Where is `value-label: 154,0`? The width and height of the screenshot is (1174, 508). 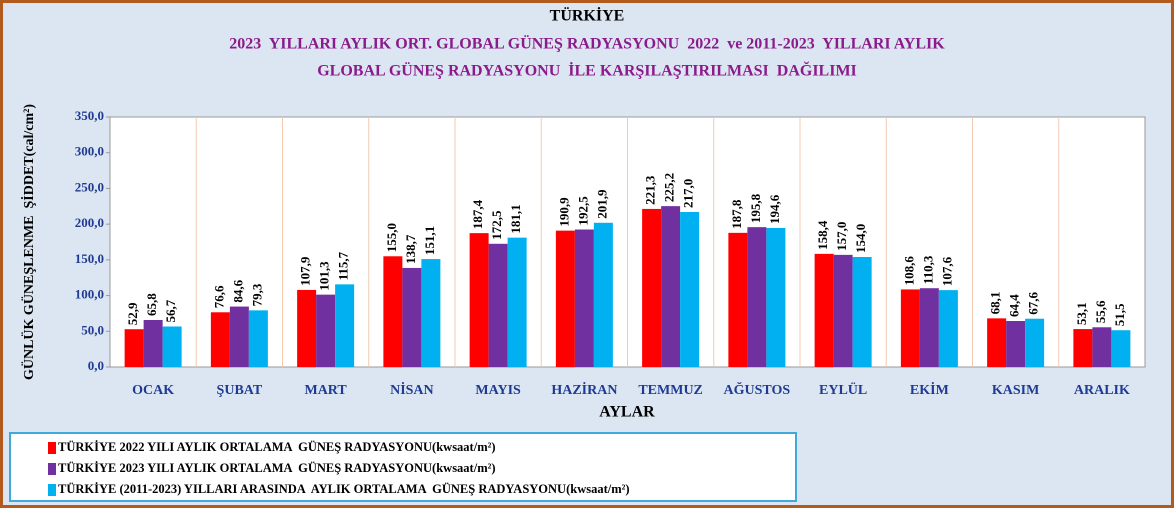 value-label: 154,0 is located at coordinates (860, 238).